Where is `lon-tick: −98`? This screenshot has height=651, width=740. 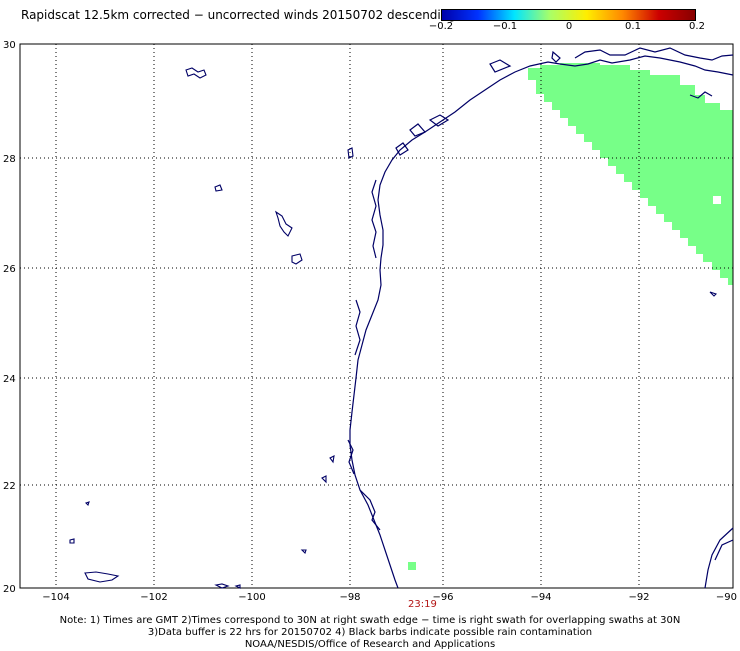
lon-tick: −98 is located at coordinates (349, 597).